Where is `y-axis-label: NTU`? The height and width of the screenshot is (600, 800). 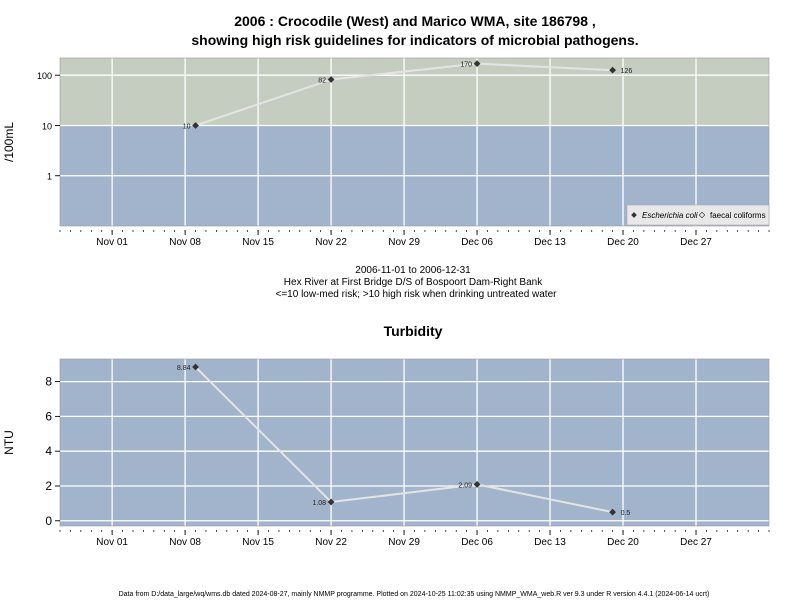
y-axis-label: NTU is located at coordinates (9, 442).